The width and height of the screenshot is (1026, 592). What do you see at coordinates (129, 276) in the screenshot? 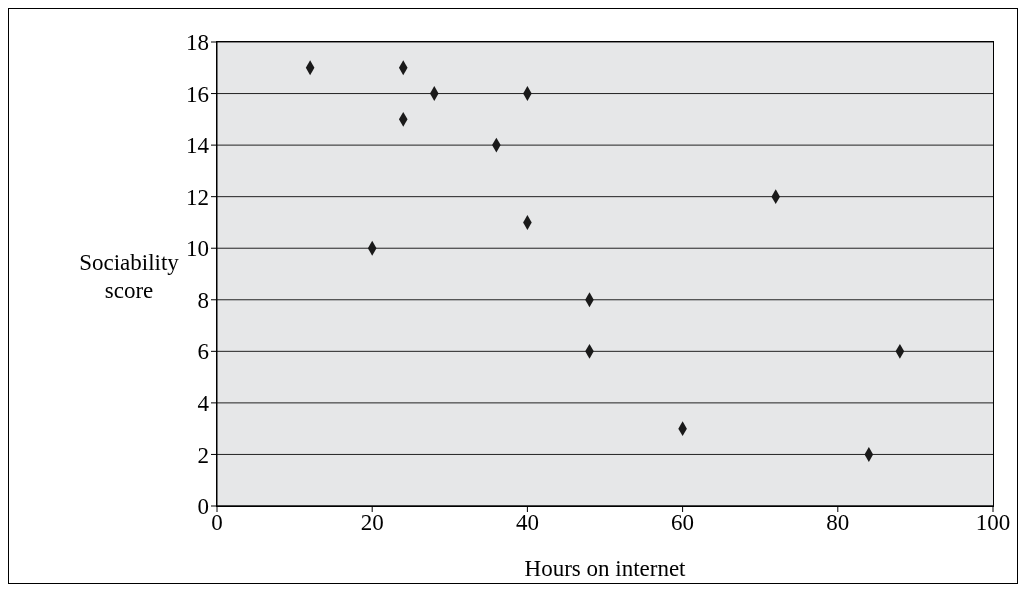
I see `y-axis-title: Sociability score` at bounding box center [129, 276].